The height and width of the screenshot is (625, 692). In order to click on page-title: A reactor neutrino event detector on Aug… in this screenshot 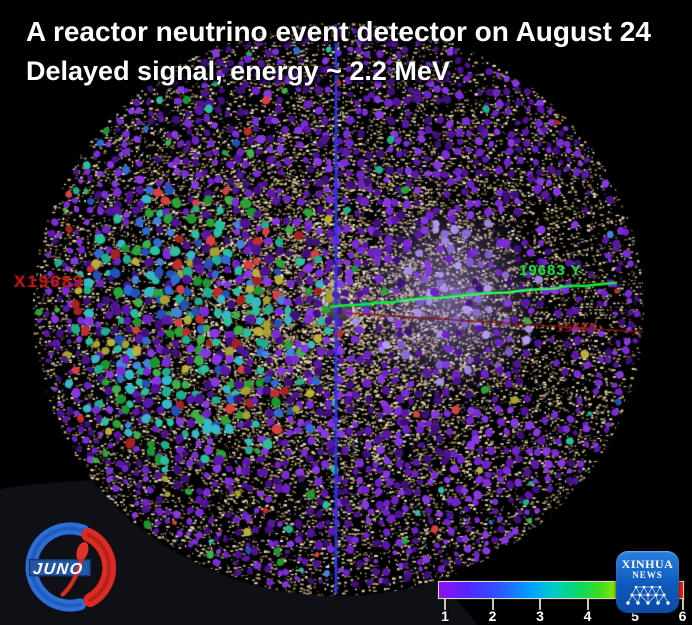, I will do `click(338, 31)`.